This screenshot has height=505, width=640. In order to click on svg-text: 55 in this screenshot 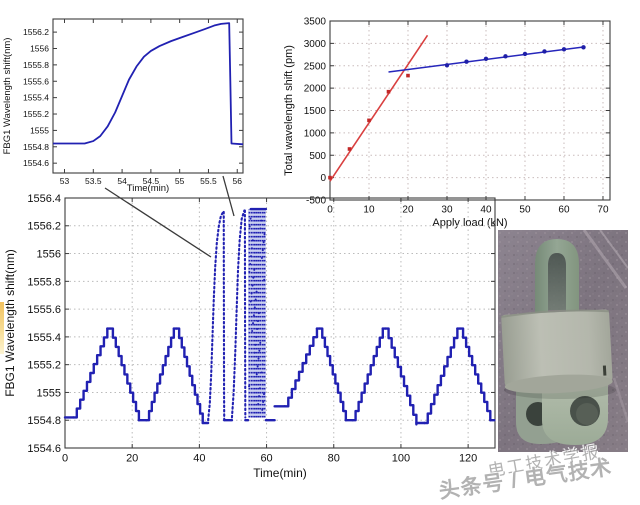, I will do `click(180, 181)`.